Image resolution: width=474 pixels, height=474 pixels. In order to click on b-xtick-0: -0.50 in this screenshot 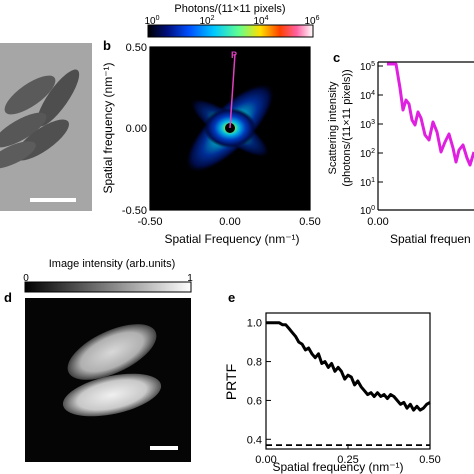, I will do `click(149, 222)`.